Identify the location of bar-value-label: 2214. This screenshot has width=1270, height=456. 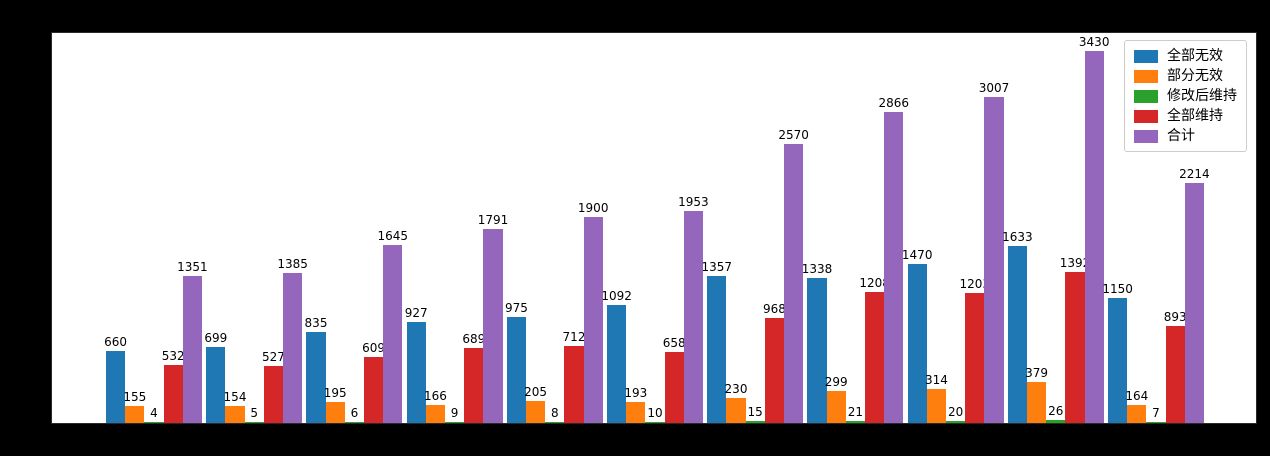
(1194, 173).